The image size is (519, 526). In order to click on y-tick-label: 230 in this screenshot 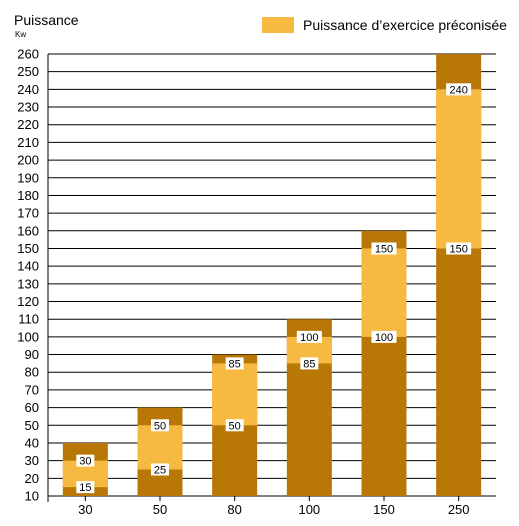, I will do `click(28, 107)`.